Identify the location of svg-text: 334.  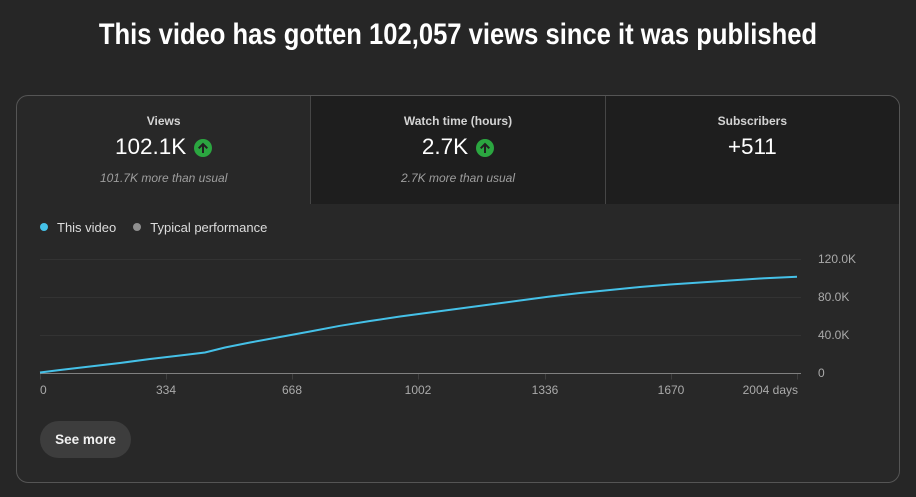
(166, 390).